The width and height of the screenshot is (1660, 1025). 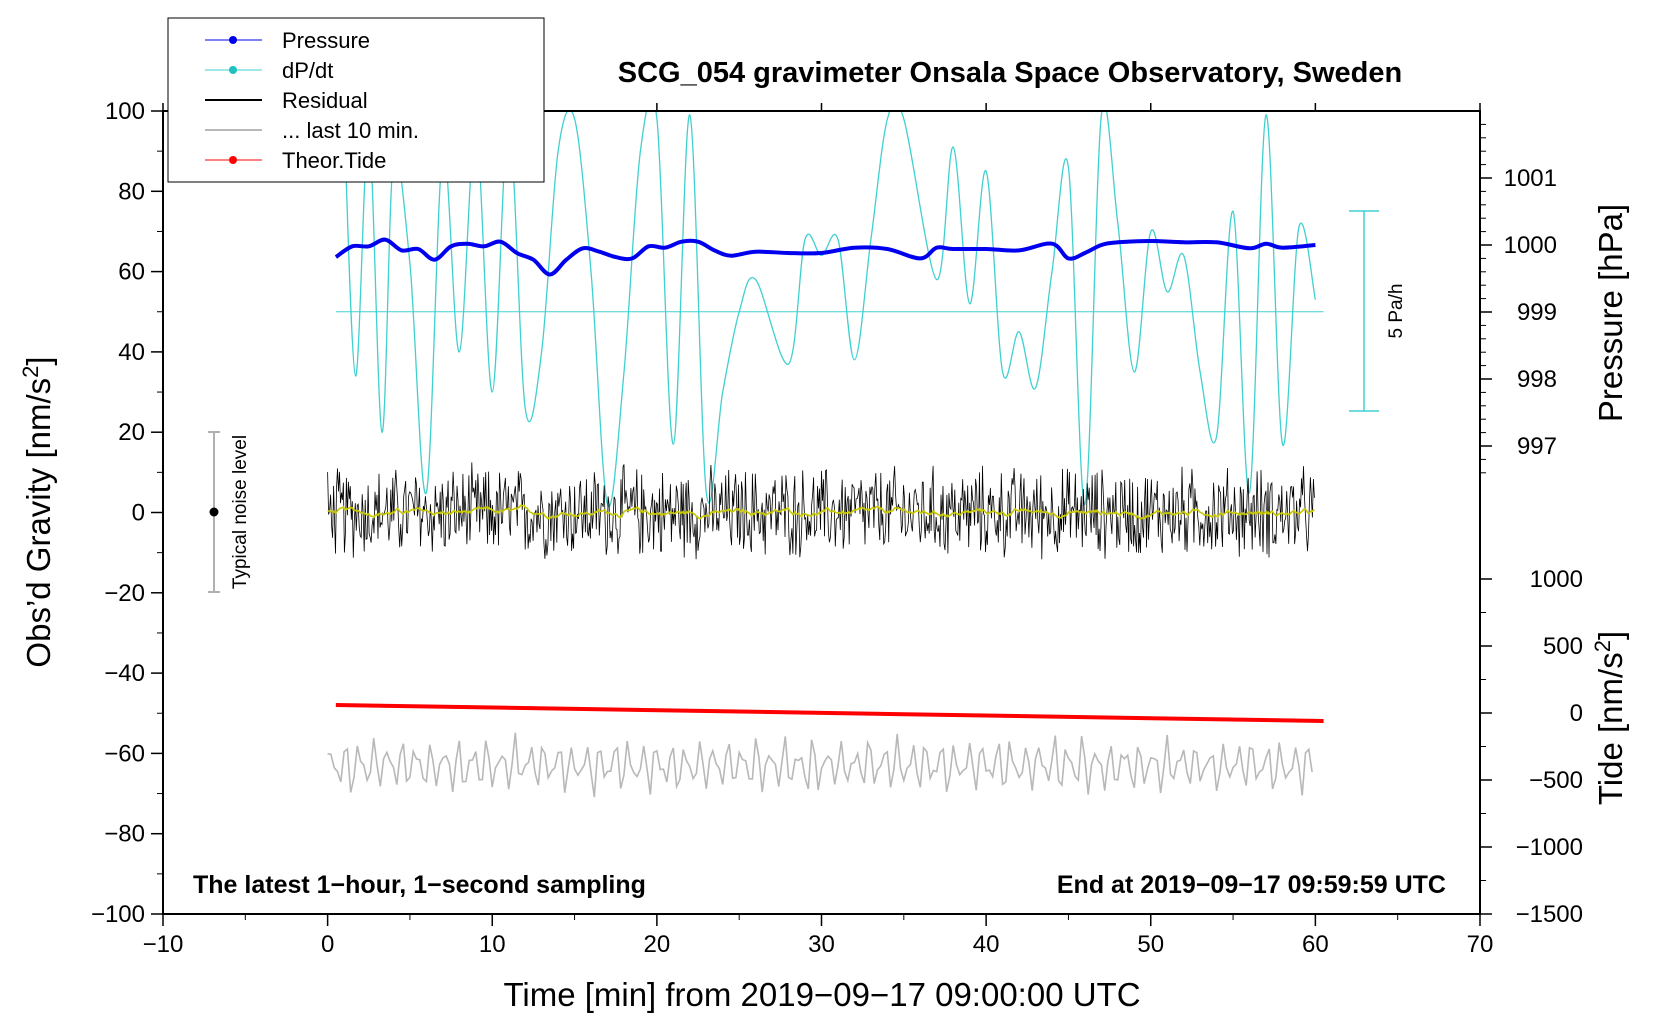 What do you see at coordinates (38, 523) in the screenshot?
I see `y-axis-label-main: Obs’d Gravity [nm/s` at bounding box center [38, 523].